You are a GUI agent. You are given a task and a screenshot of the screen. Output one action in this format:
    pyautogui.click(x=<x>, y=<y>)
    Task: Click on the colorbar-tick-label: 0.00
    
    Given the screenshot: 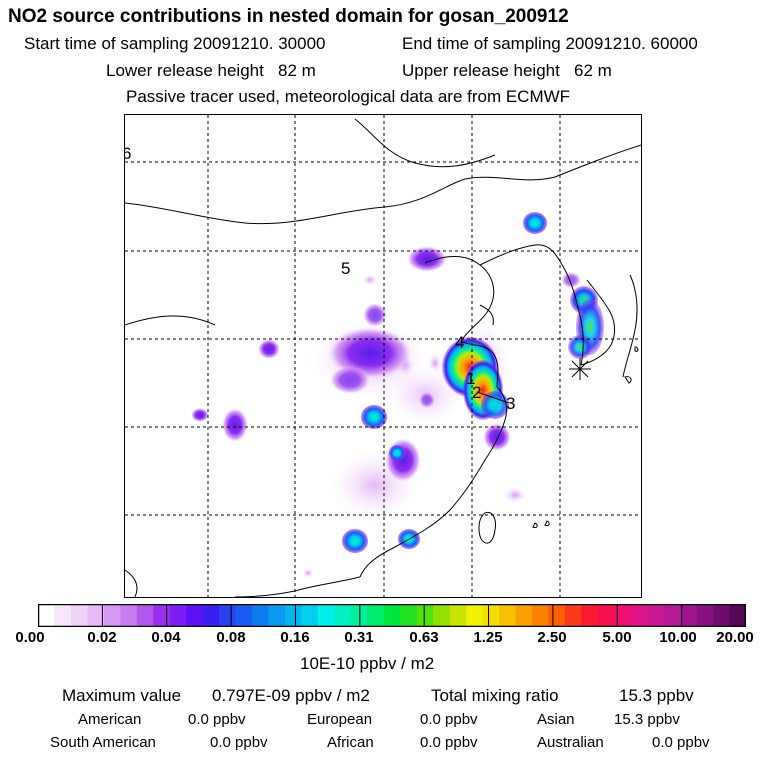 What is the action you would take?
    pyautogui.click(x=30, y=637)
    